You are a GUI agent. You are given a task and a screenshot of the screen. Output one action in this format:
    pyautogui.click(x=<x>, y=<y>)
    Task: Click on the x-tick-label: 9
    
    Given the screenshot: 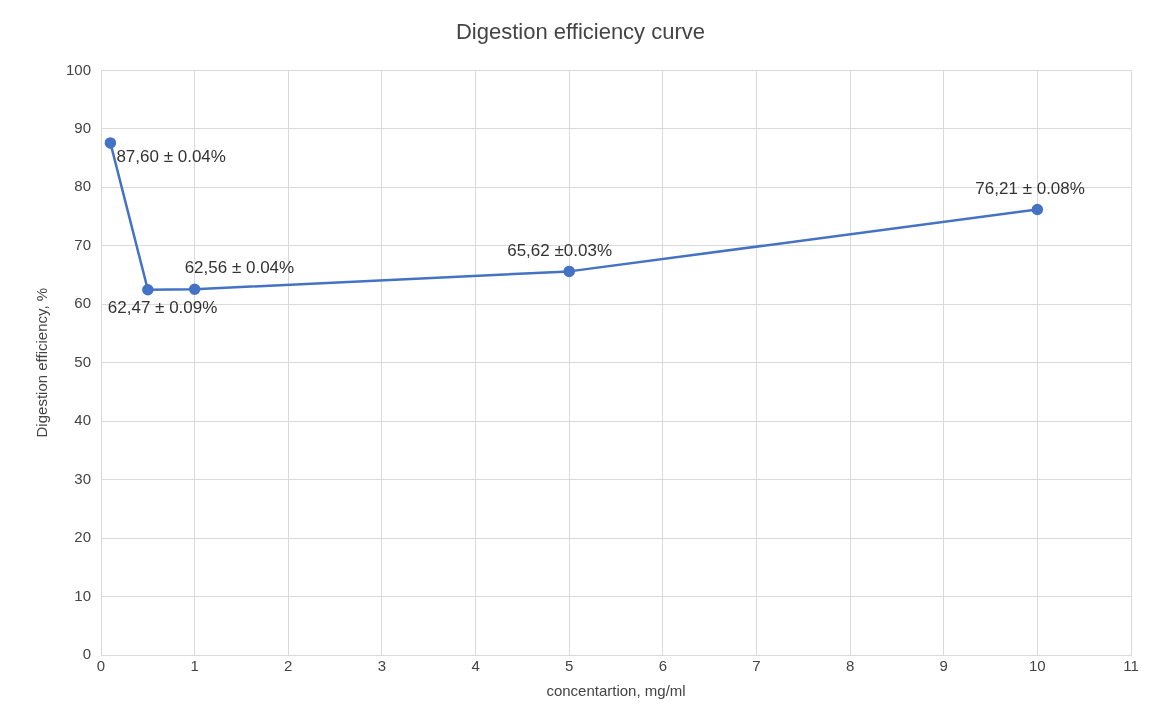 What is the action you would take?
    pyautogui.click(x=943, y=666)
    